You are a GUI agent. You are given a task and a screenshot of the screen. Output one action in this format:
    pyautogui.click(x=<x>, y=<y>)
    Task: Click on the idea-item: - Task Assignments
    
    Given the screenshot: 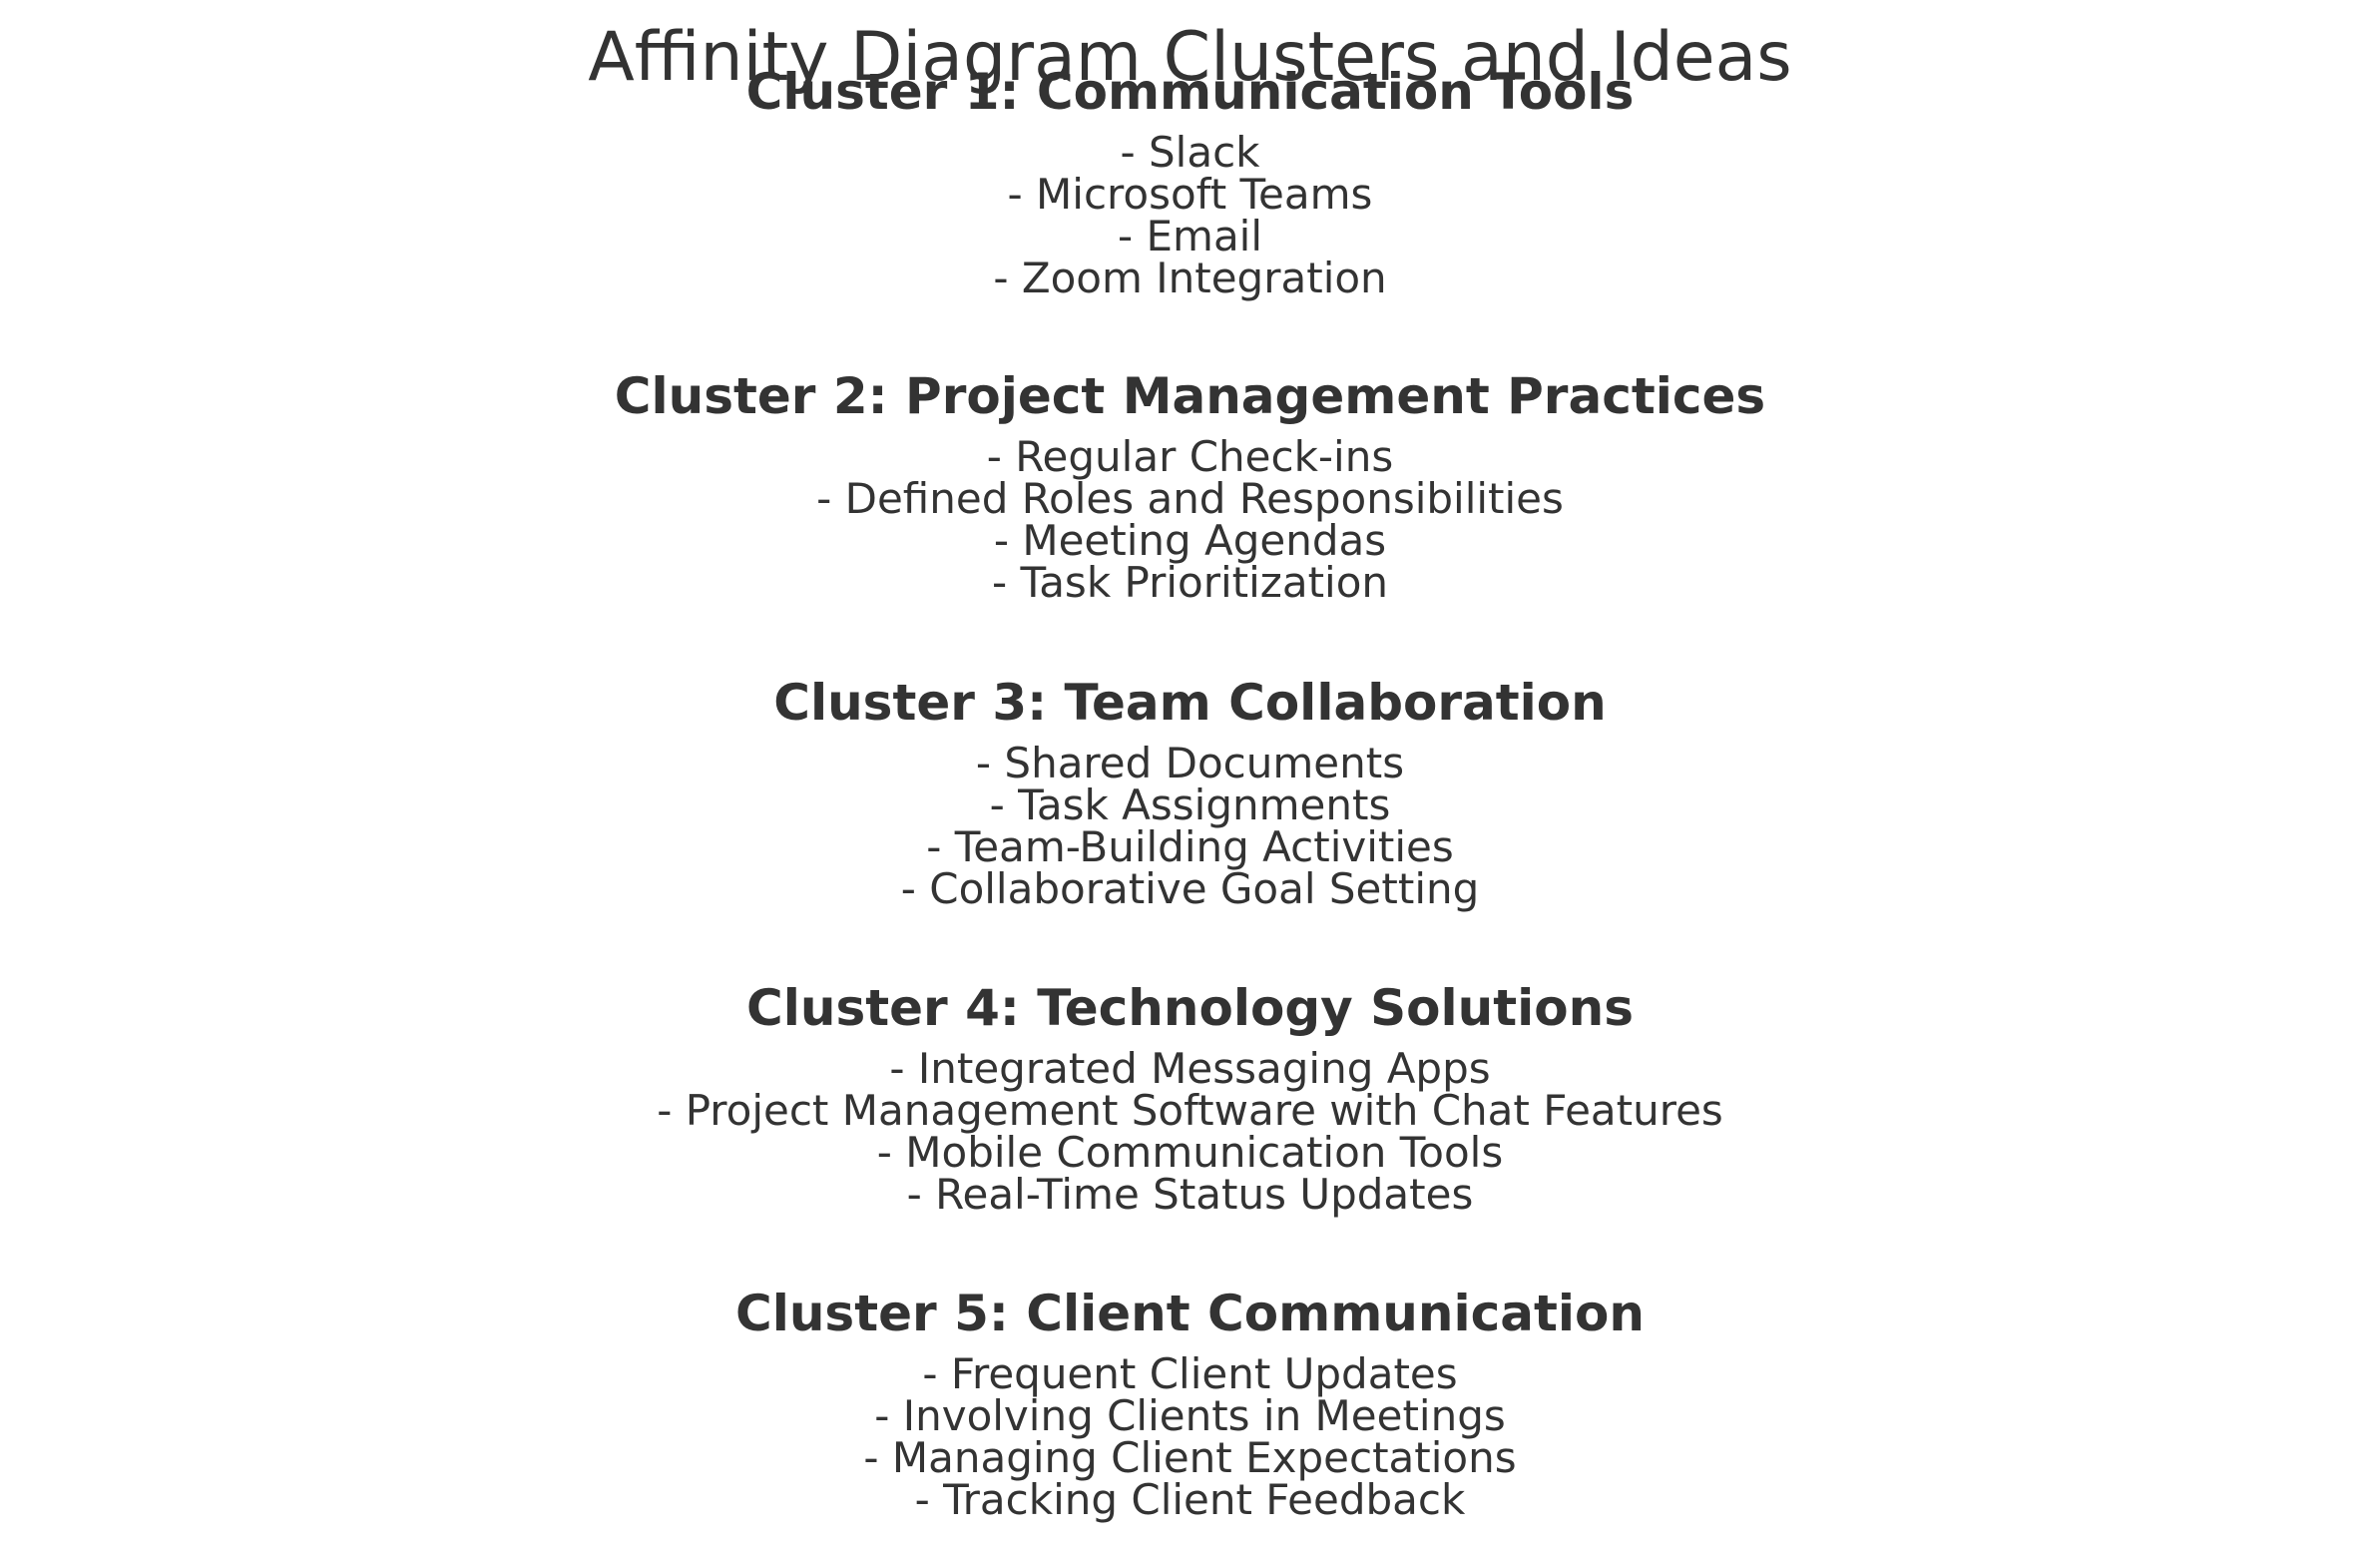 What is the action you would take?
    pyautogui.click(x=1190, y=804)
    